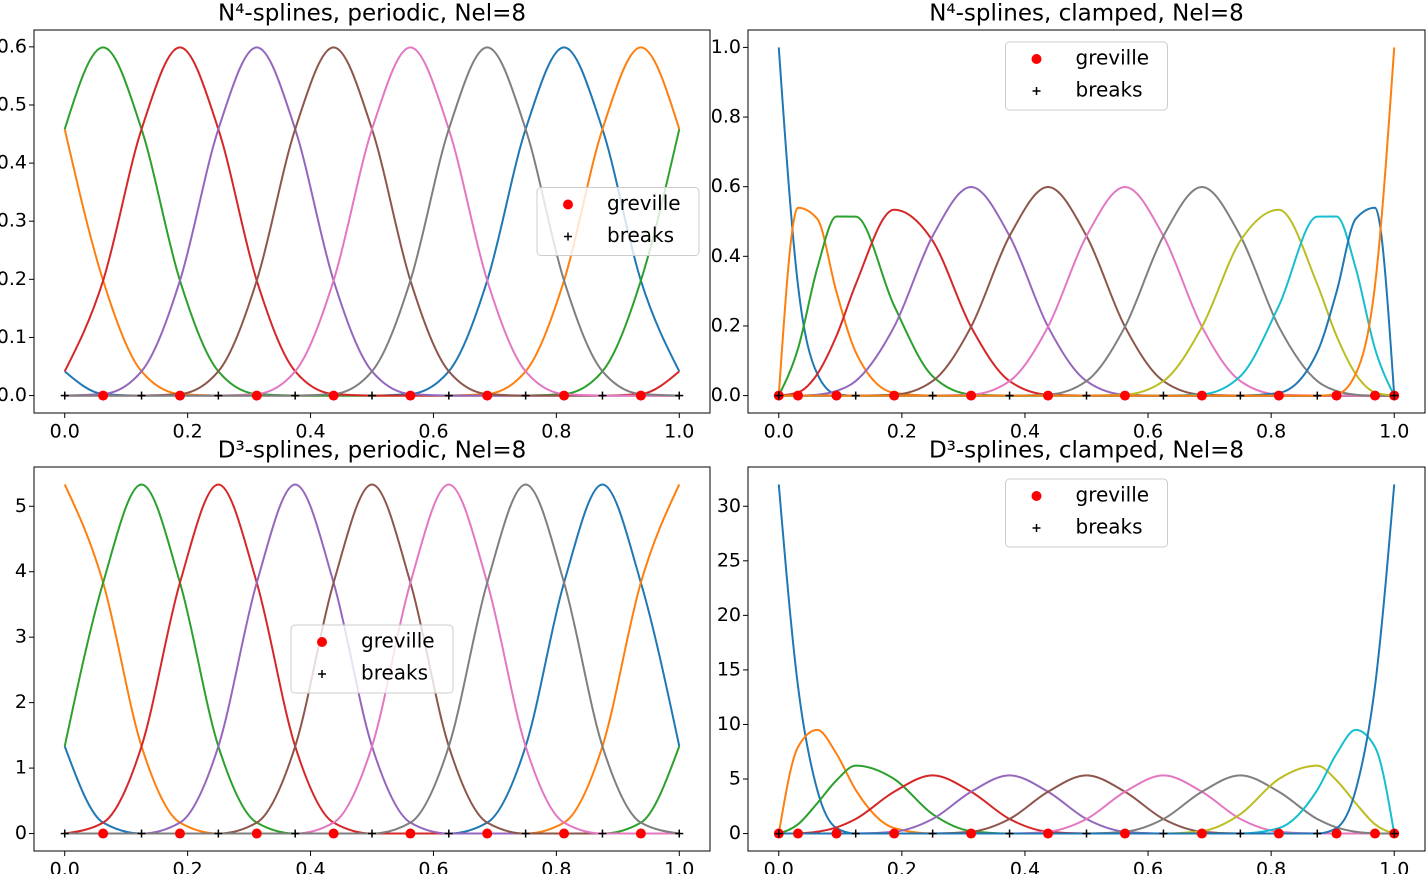 This screenshot has width=1427, height=874. I want to click on legend-label: greville, so click(1113, 495).